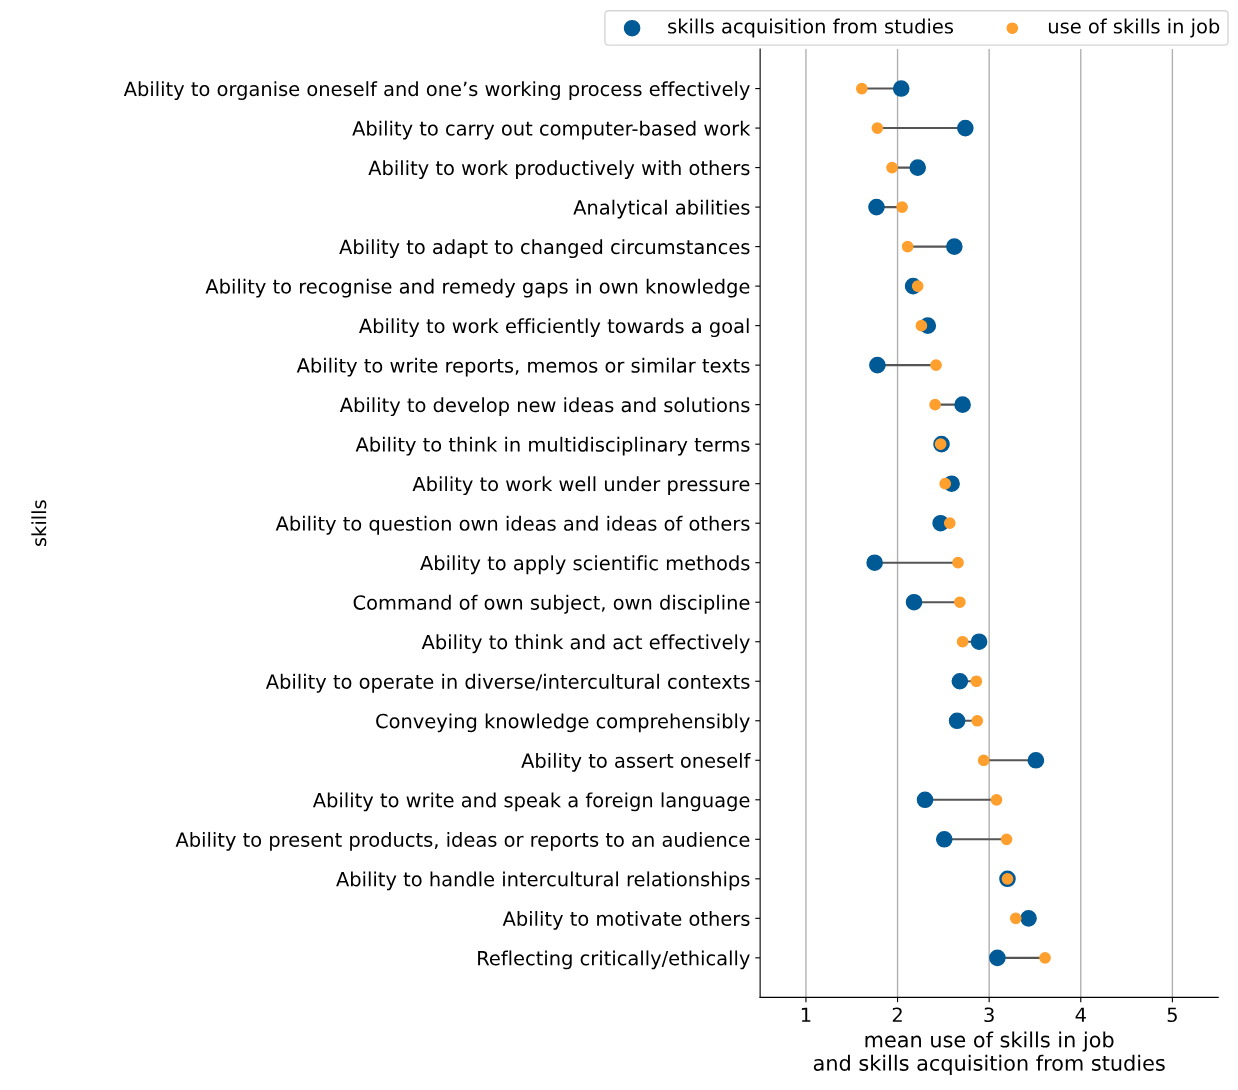  What do you see at coordinates (1080, 1014) in the screenshot?
I see `x-tick-label: 4` at bounding box center [1080, 1014].